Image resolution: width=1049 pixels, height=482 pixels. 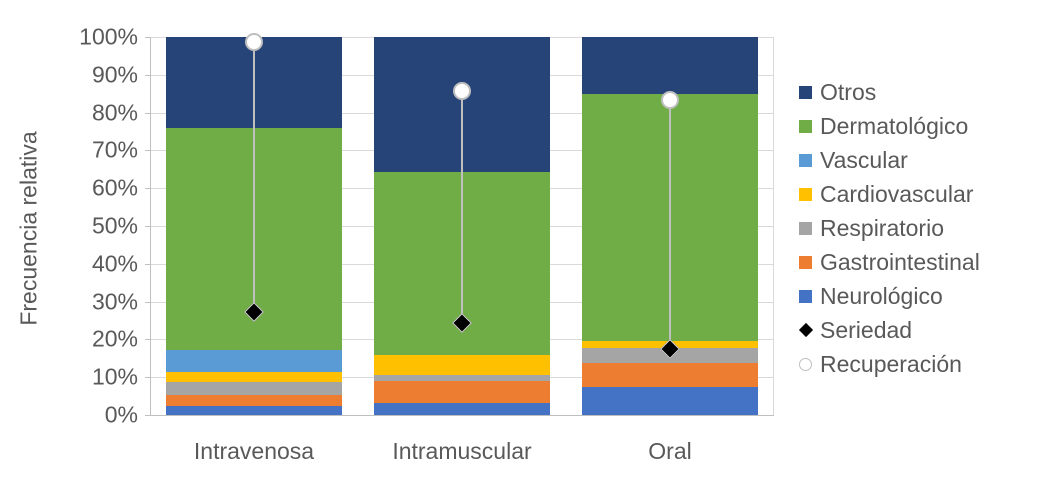 I want to click on legend-label: Respiratorio, so click(x=882, y=227).